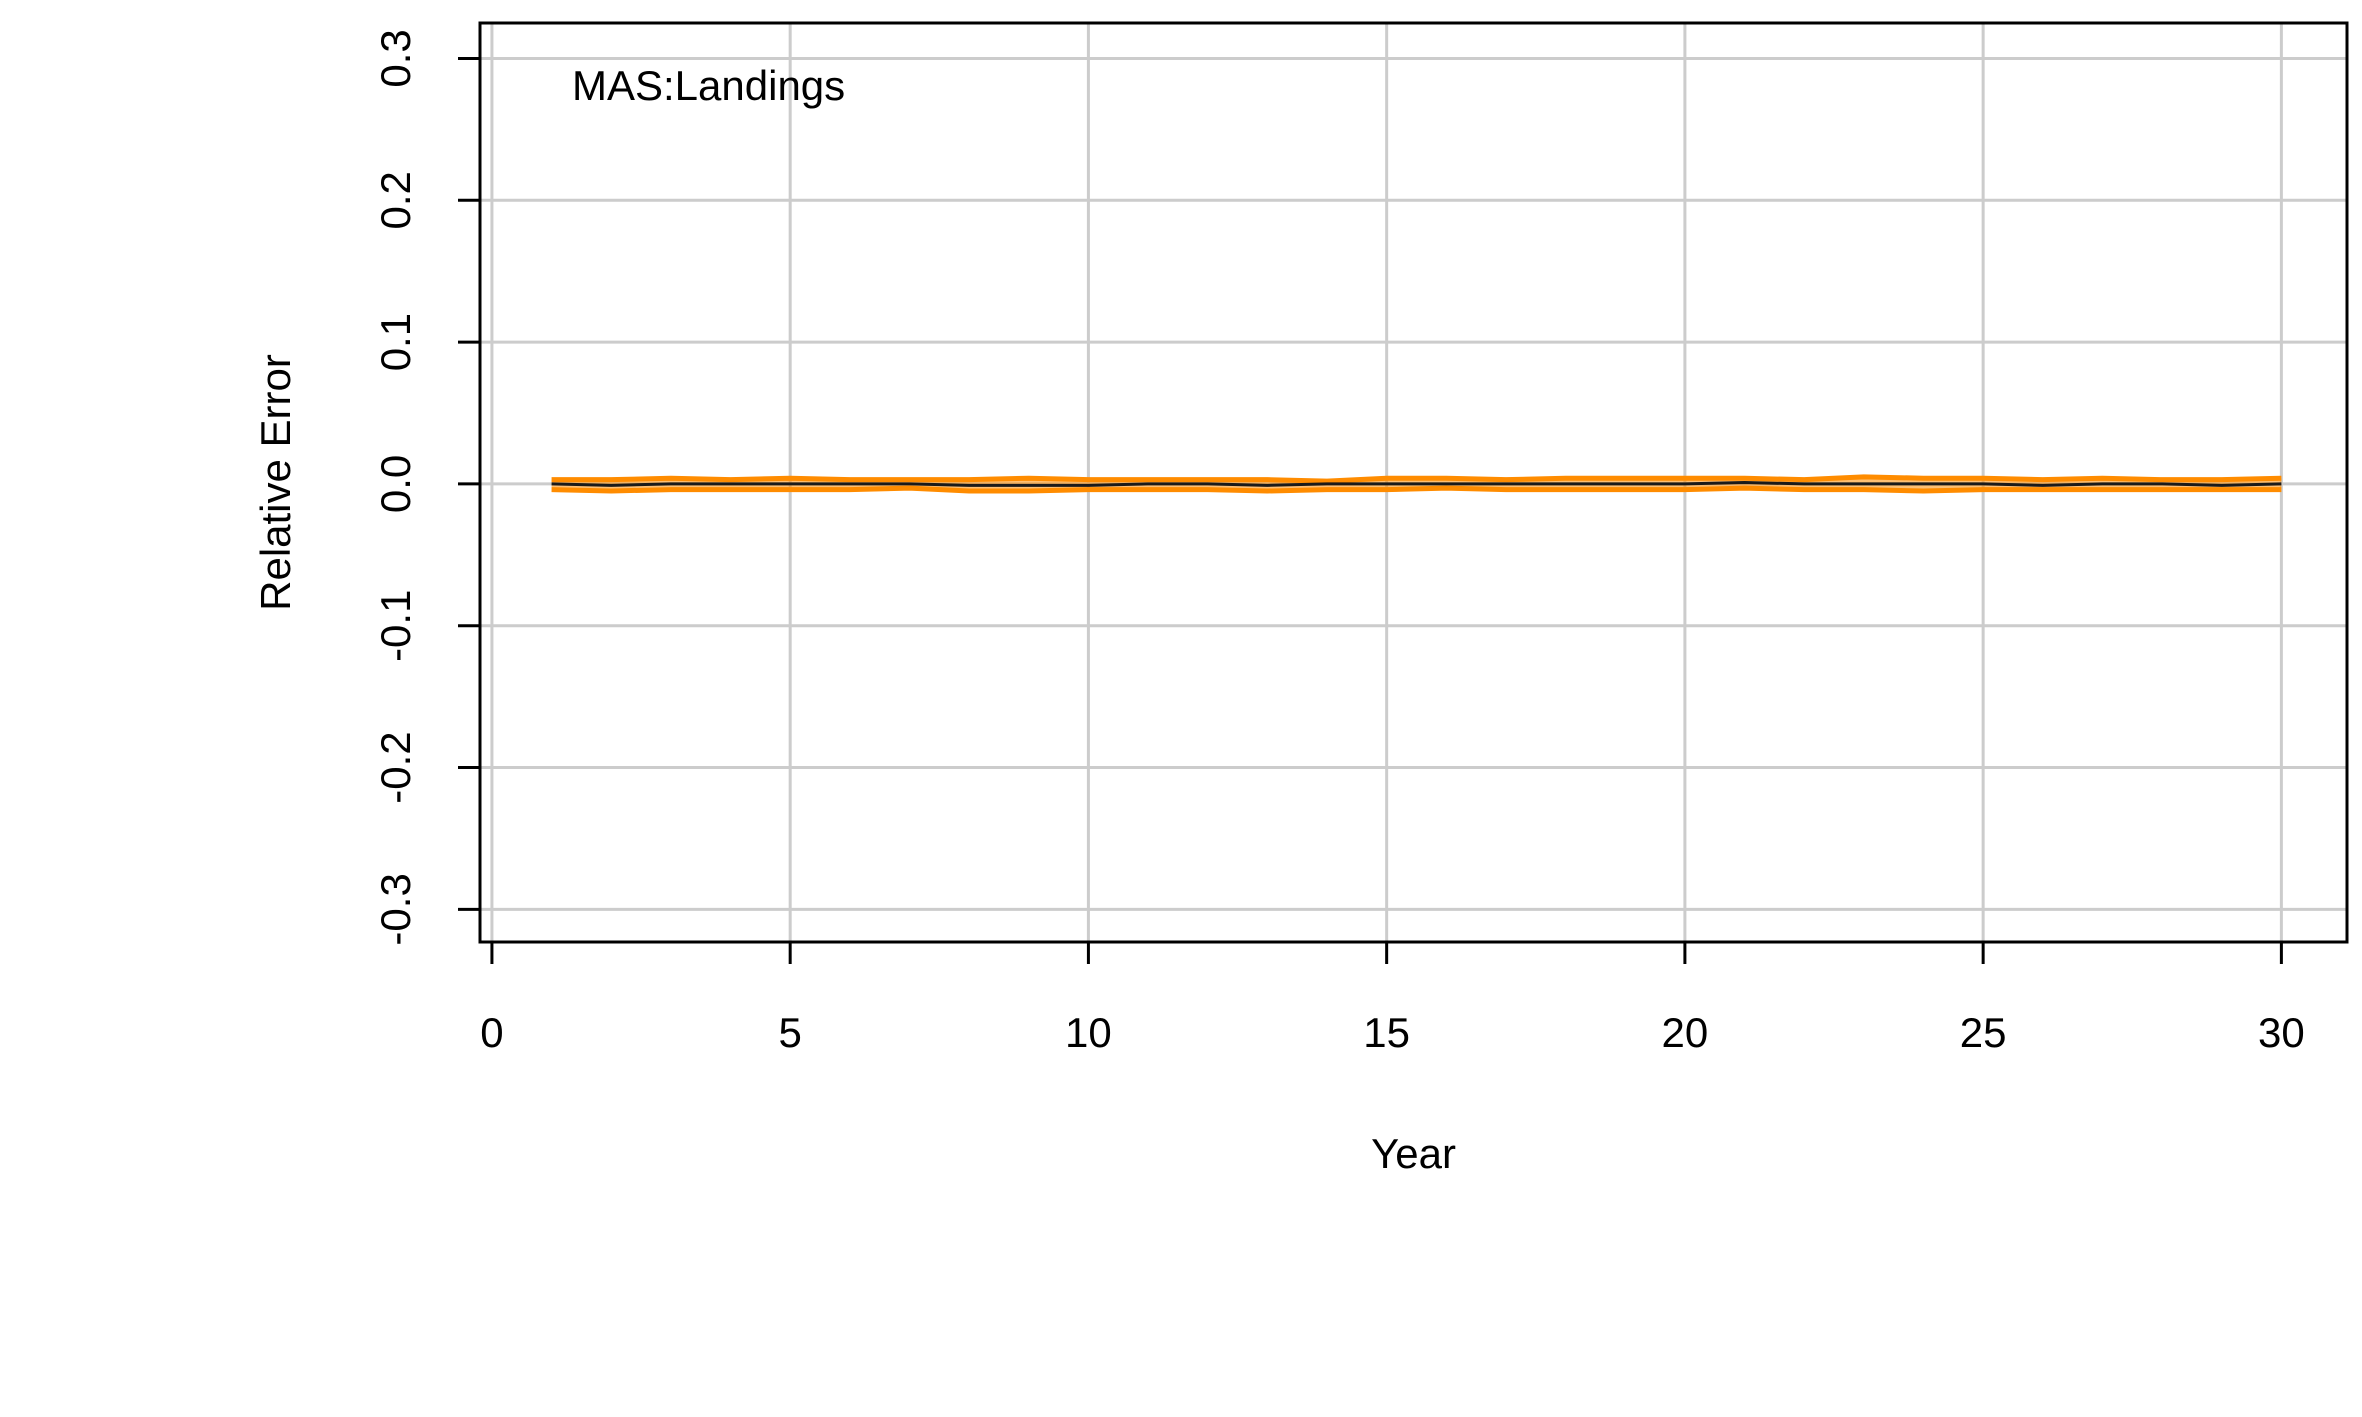  What do you see at coordinates (395, 767) in the screenshot?
I see `y-tick-label-1: -0.2` at bounding box center [395, 767].